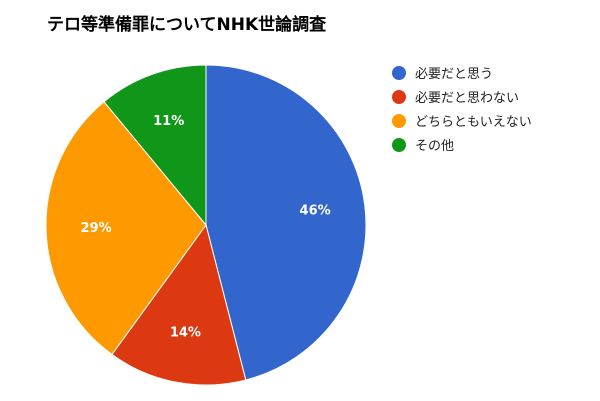 Image resolution: width=600 pixels, height=401 pixels. Describe the element at coordinates (168, 121) in the screenshot. I see `slice-label-4: 11%` at that location.